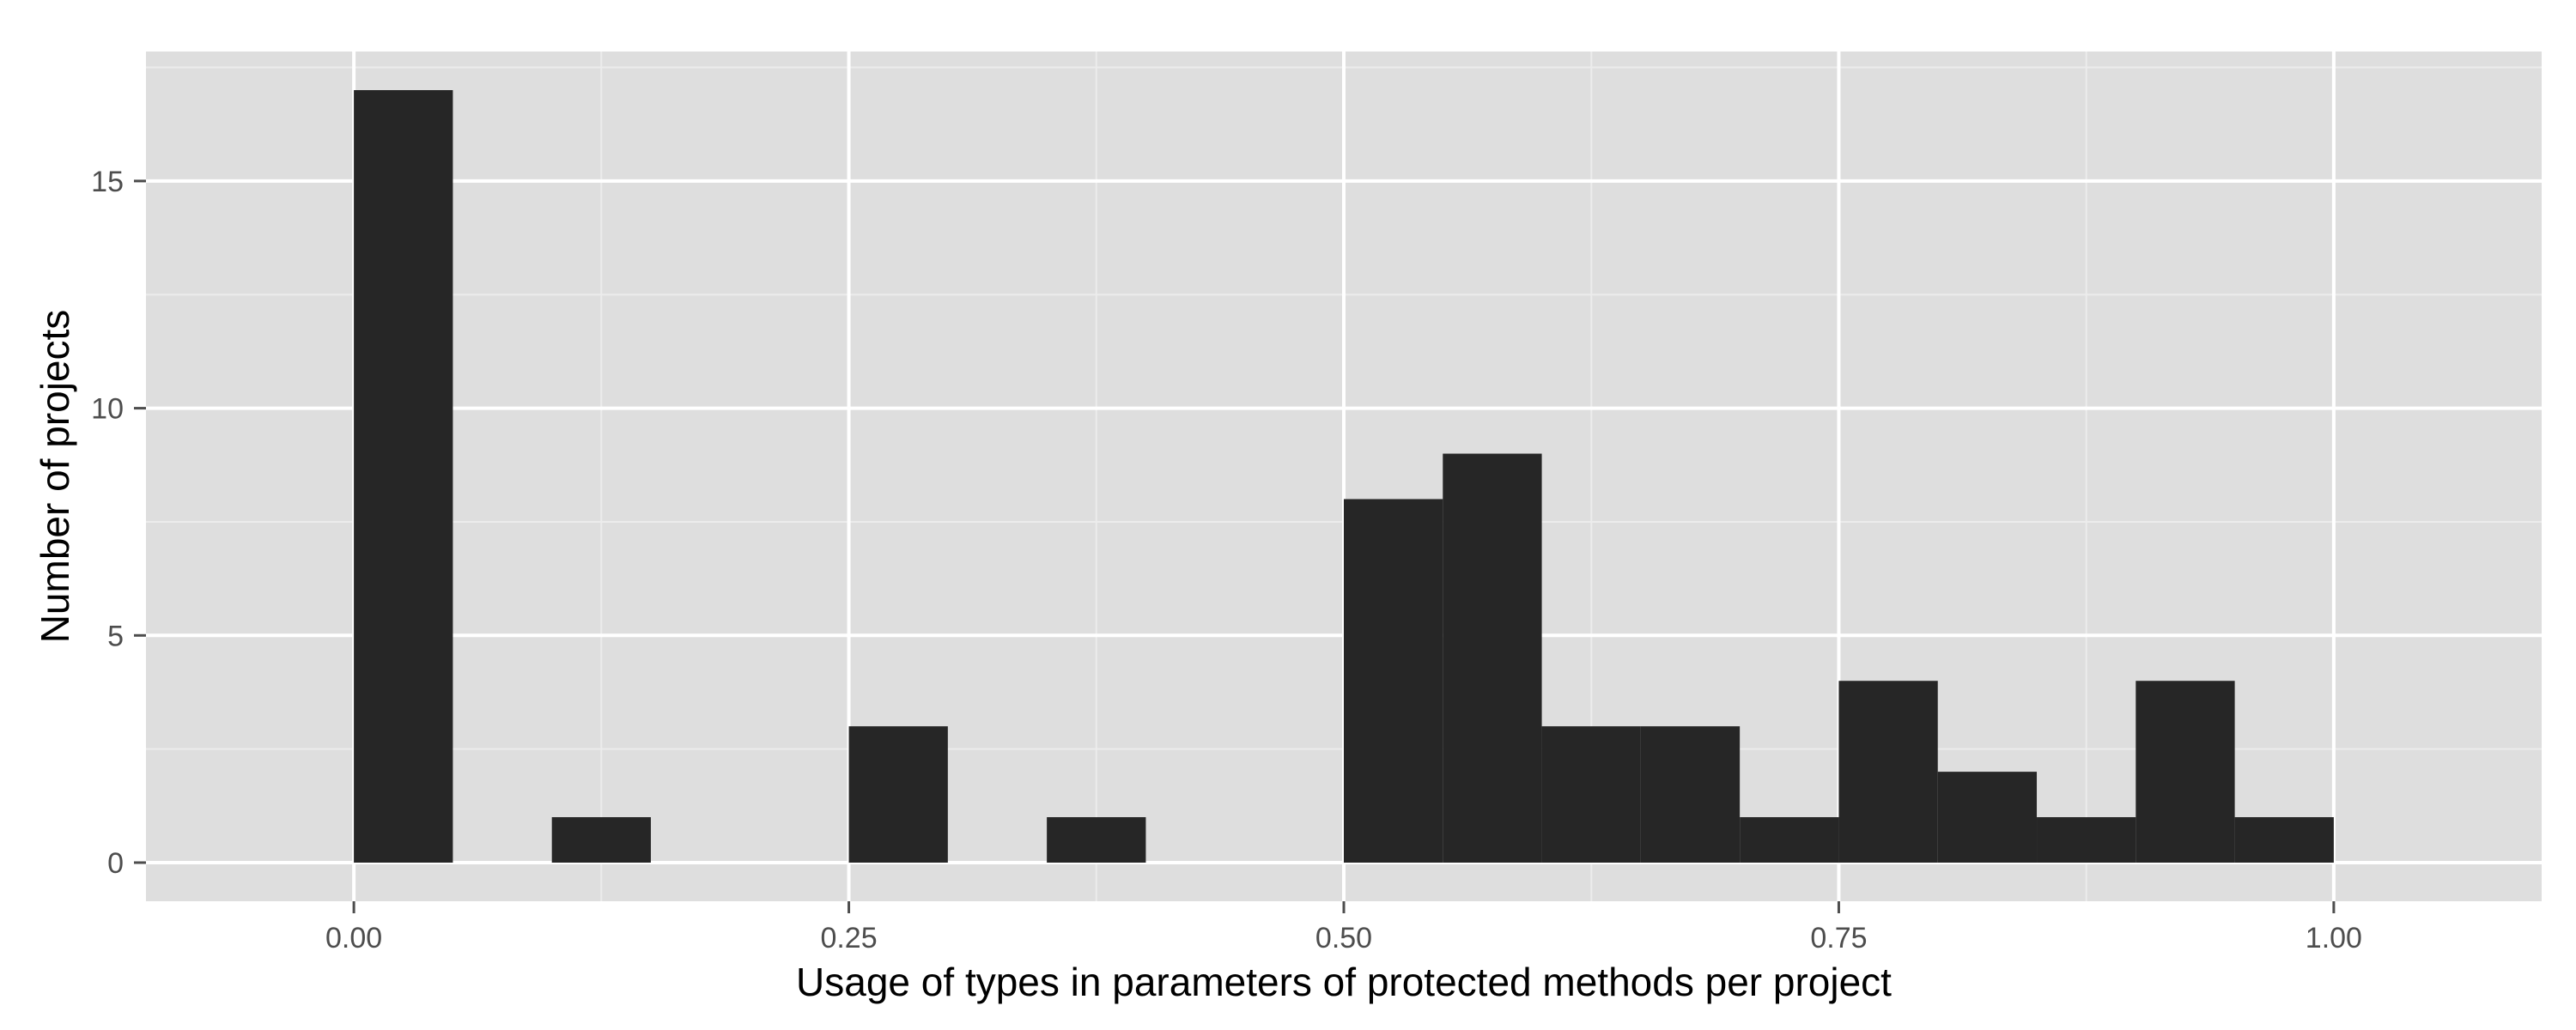  What do you see at coordinates (848, 938) in the screenshot?
I see `x-tick-label: 0.25` at bounding box center [848, 938].